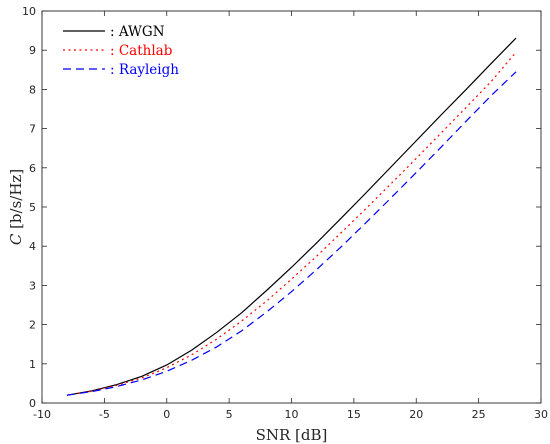 The image size is (550, 444). Describe the element at coordinates (229, 414) in the screenshot. I see `x-tick-label: 5` at that location.